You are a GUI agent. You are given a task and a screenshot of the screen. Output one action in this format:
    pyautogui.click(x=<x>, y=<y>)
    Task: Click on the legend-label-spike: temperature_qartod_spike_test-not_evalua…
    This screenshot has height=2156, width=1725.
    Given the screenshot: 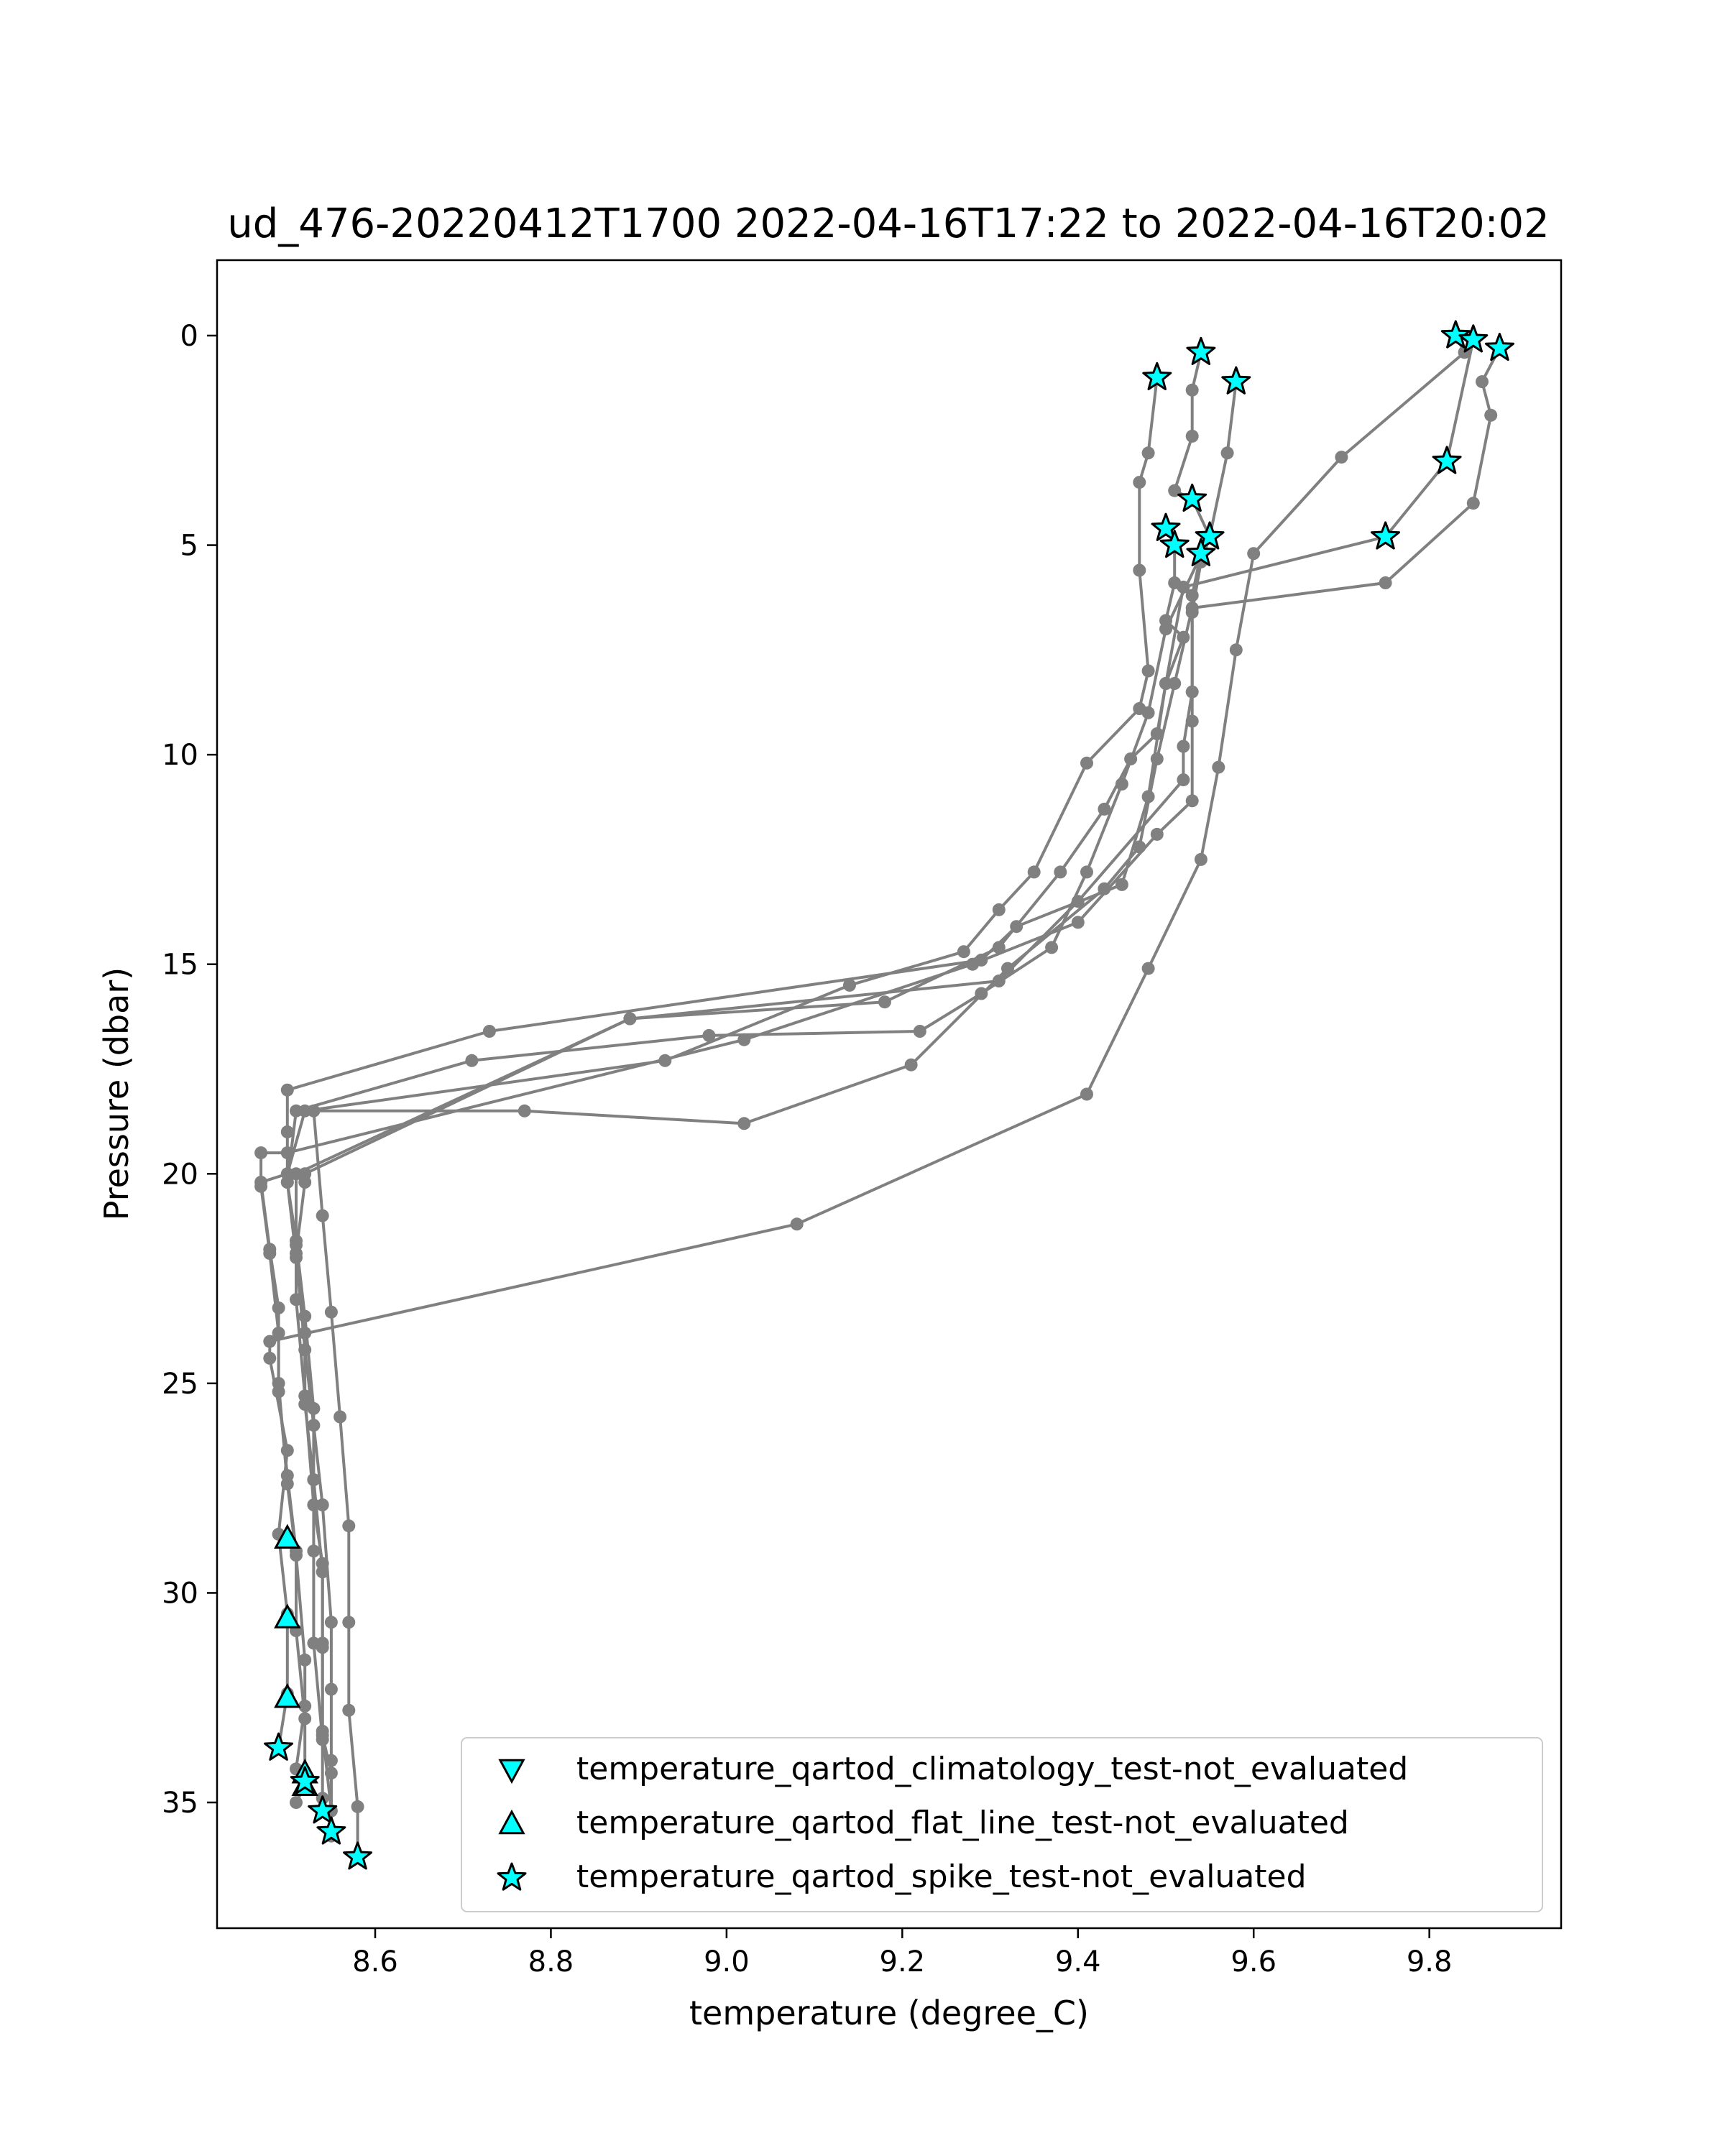 What is the action you would take?
    pyautogui.click(x=941, y=1877)
    